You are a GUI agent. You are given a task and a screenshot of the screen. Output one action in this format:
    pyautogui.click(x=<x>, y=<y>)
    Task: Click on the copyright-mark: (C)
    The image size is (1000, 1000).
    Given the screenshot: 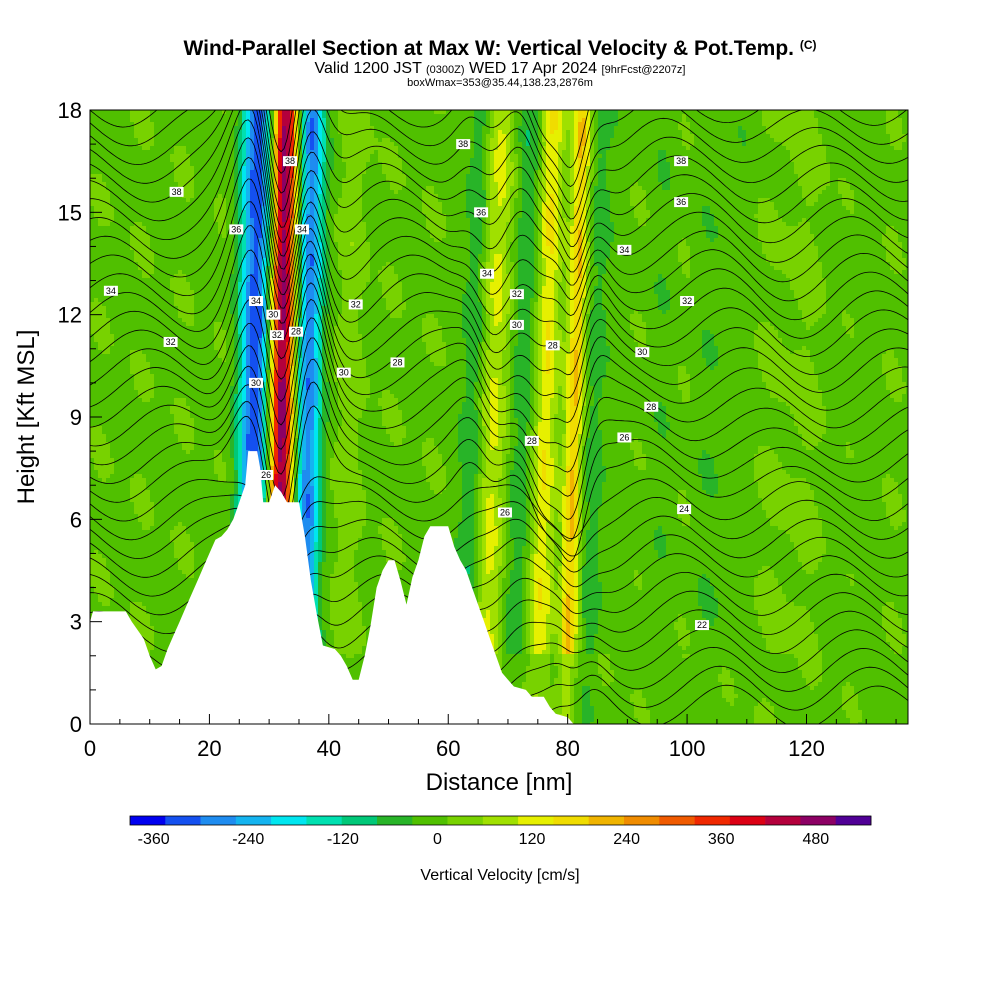 What is the action you would take?
    pyautogui.click(x=808, y=45)
    